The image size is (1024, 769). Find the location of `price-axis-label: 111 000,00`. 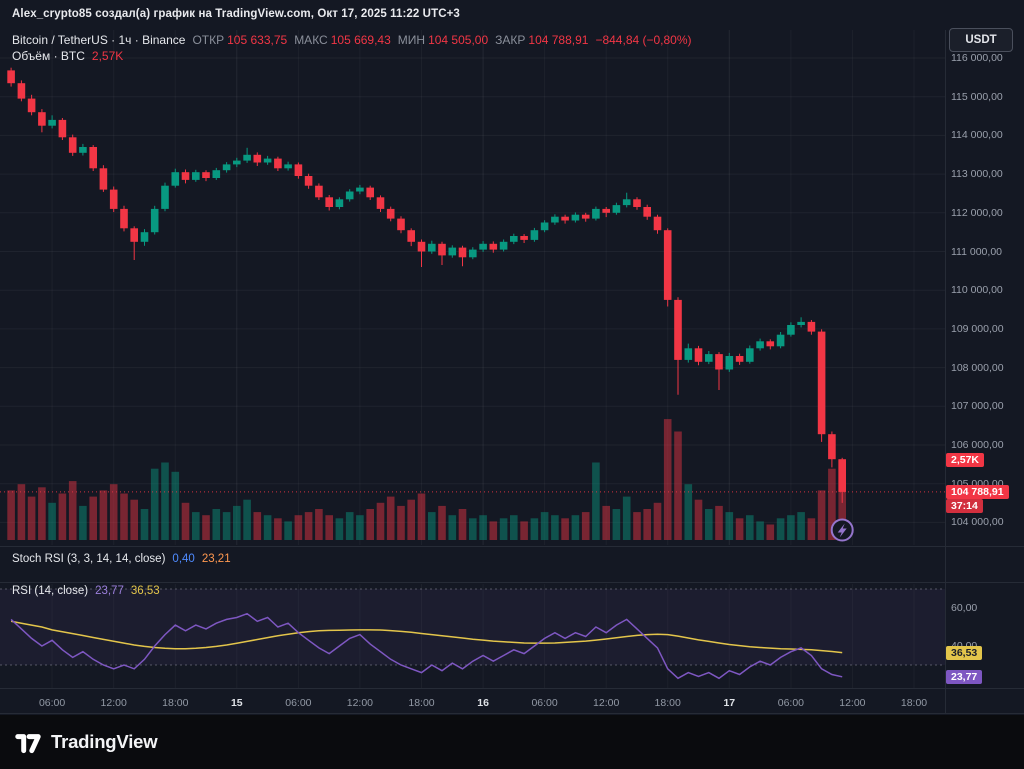

price-axis-label: 111 000,00 is located at coordinates (976, 251).